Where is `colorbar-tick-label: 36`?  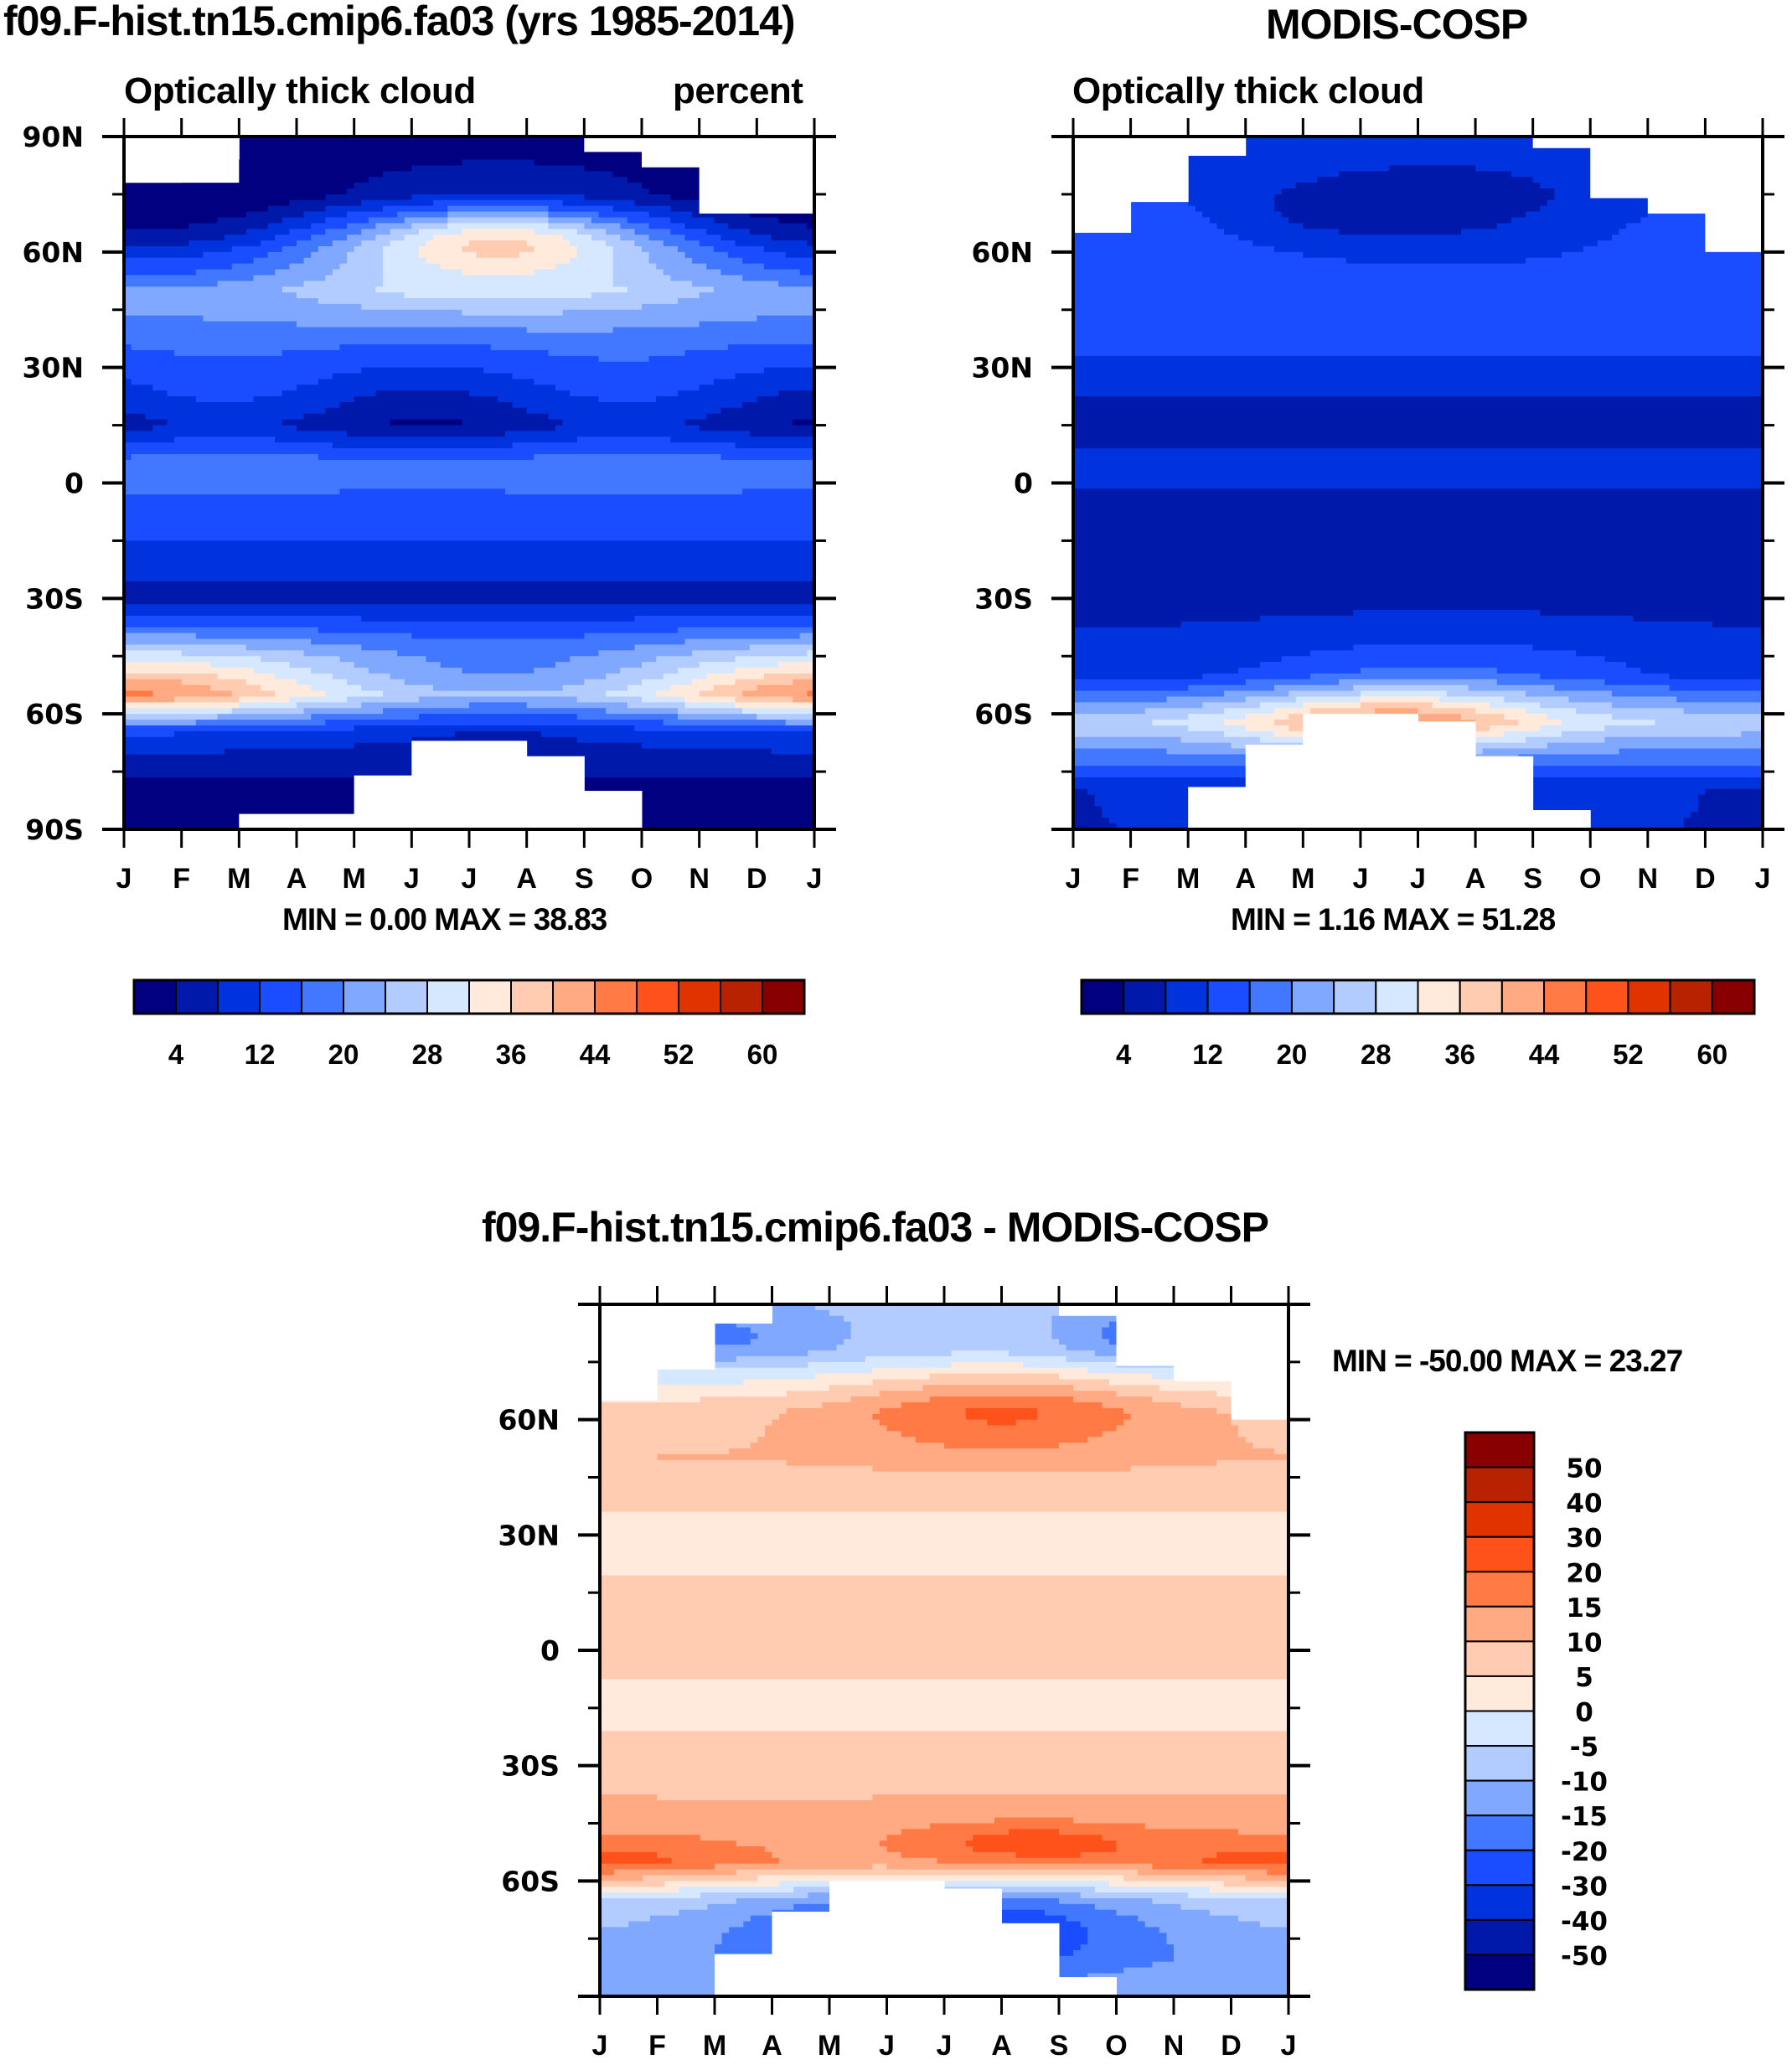
colorbar-tick-label: 36 is located at coordinates (1459, 1054).